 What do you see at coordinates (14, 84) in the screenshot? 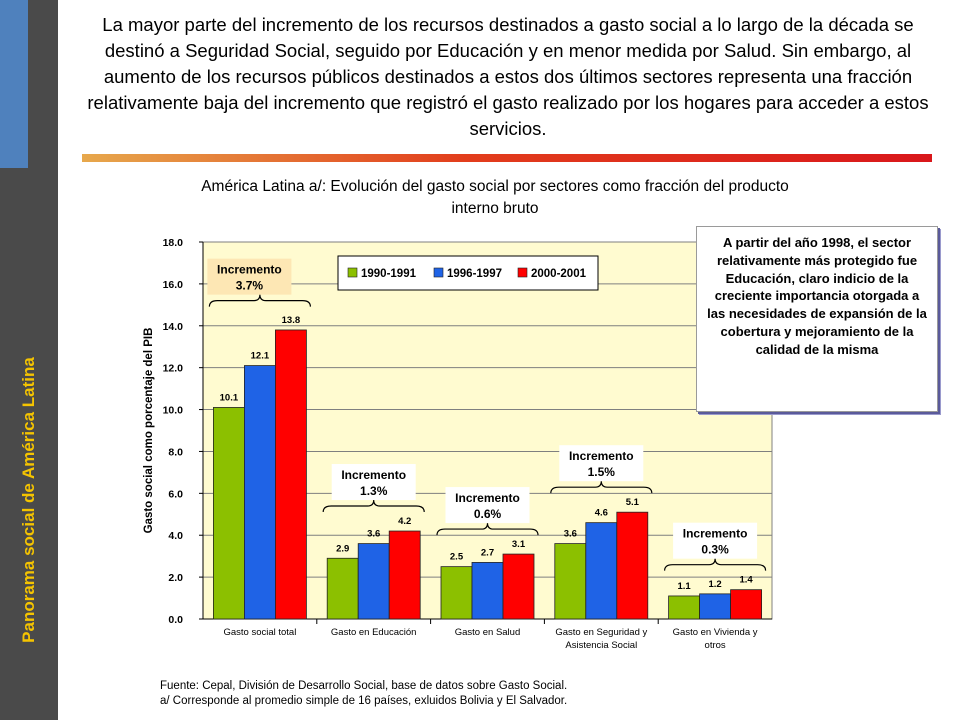
I see `sidebar-accent-bar` at bounding box center [14, 84].